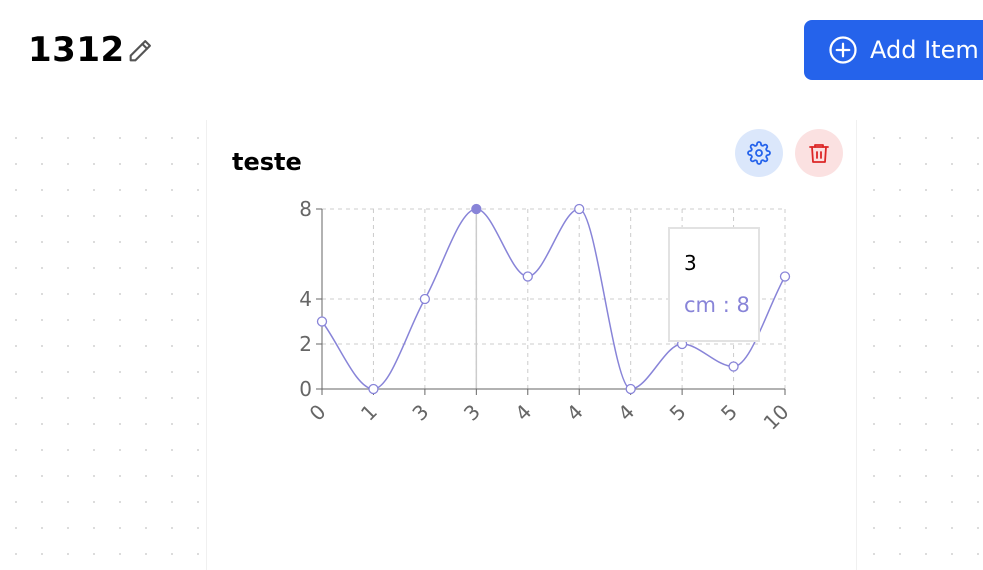 This screenshot has height=570, width=983. I want to click on trash-icon, so click(819, 153).